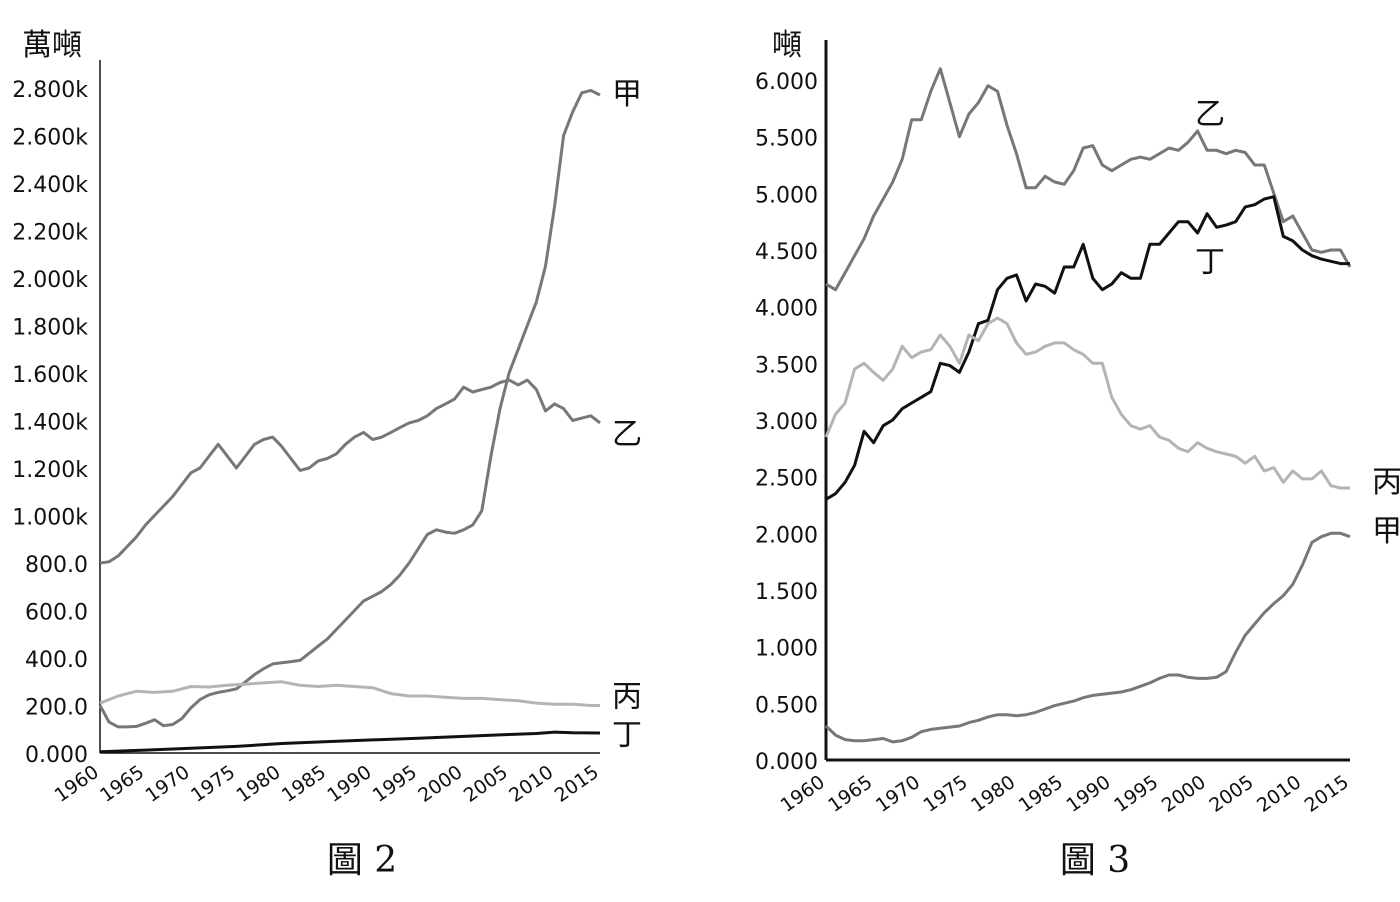 Image resolution: width=1400 pixels, height=902 pixels. What do you see at coordinates (627, 434) in the screenshot?
I see `series-label-1: 乙` at bounding box center [627, 434].